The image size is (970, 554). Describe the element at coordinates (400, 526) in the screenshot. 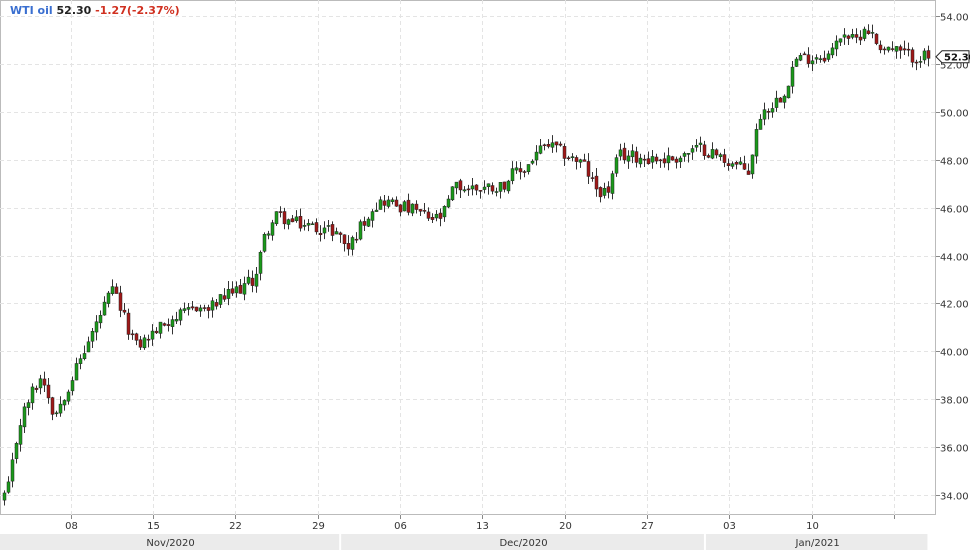

I see `x-tick-label: 06` at that location.